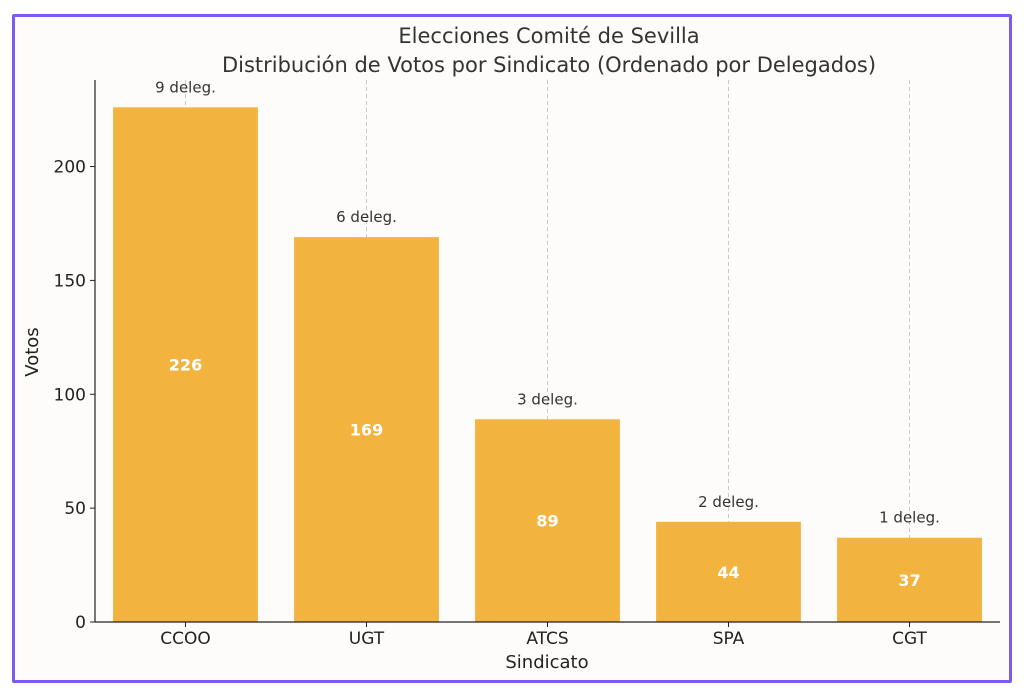 This screenshot has height=694, width=1024. Describe the element at coordinates (70, 395) in the screenshot. I see `y-tick-label: 100` at that location.